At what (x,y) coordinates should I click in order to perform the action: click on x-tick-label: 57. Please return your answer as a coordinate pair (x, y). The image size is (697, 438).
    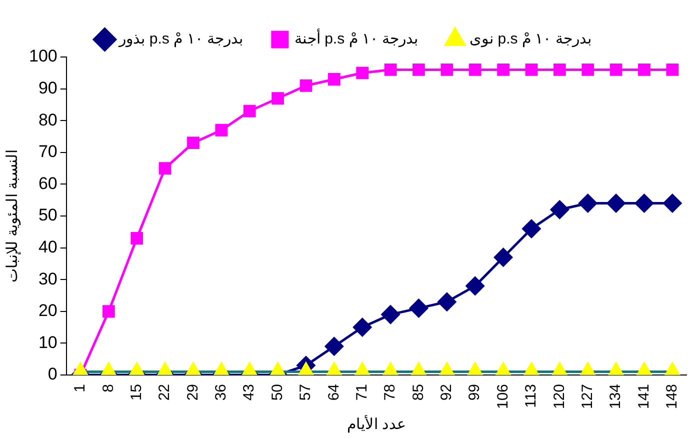
    Looking at the image, I should click on (305, 392).